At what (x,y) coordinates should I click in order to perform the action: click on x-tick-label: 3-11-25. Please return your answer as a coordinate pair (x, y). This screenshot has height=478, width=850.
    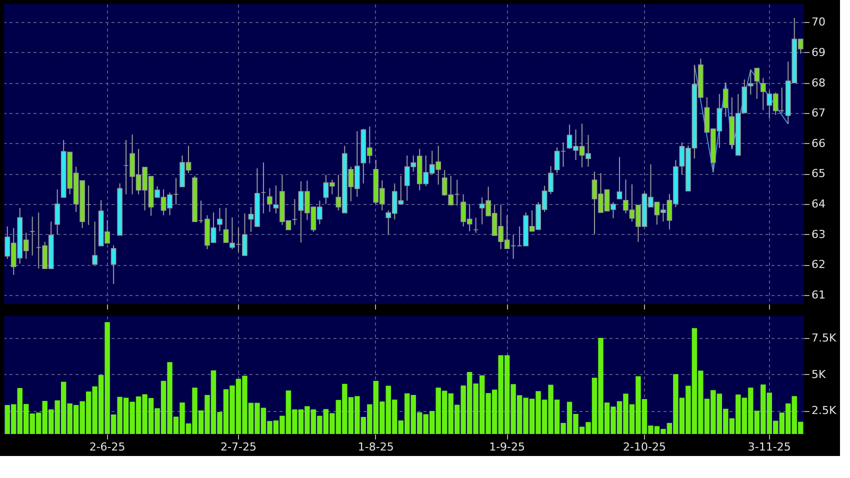
    Looking at the image, I should click on (769, 447).